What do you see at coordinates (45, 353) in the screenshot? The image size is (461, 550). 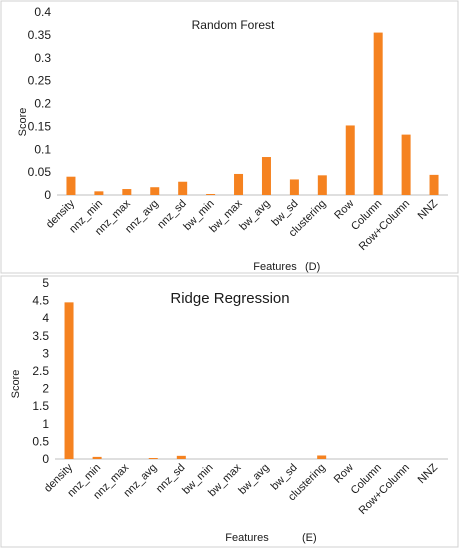 I see `y-tick-label: 3` at bounding box center [45, 353].